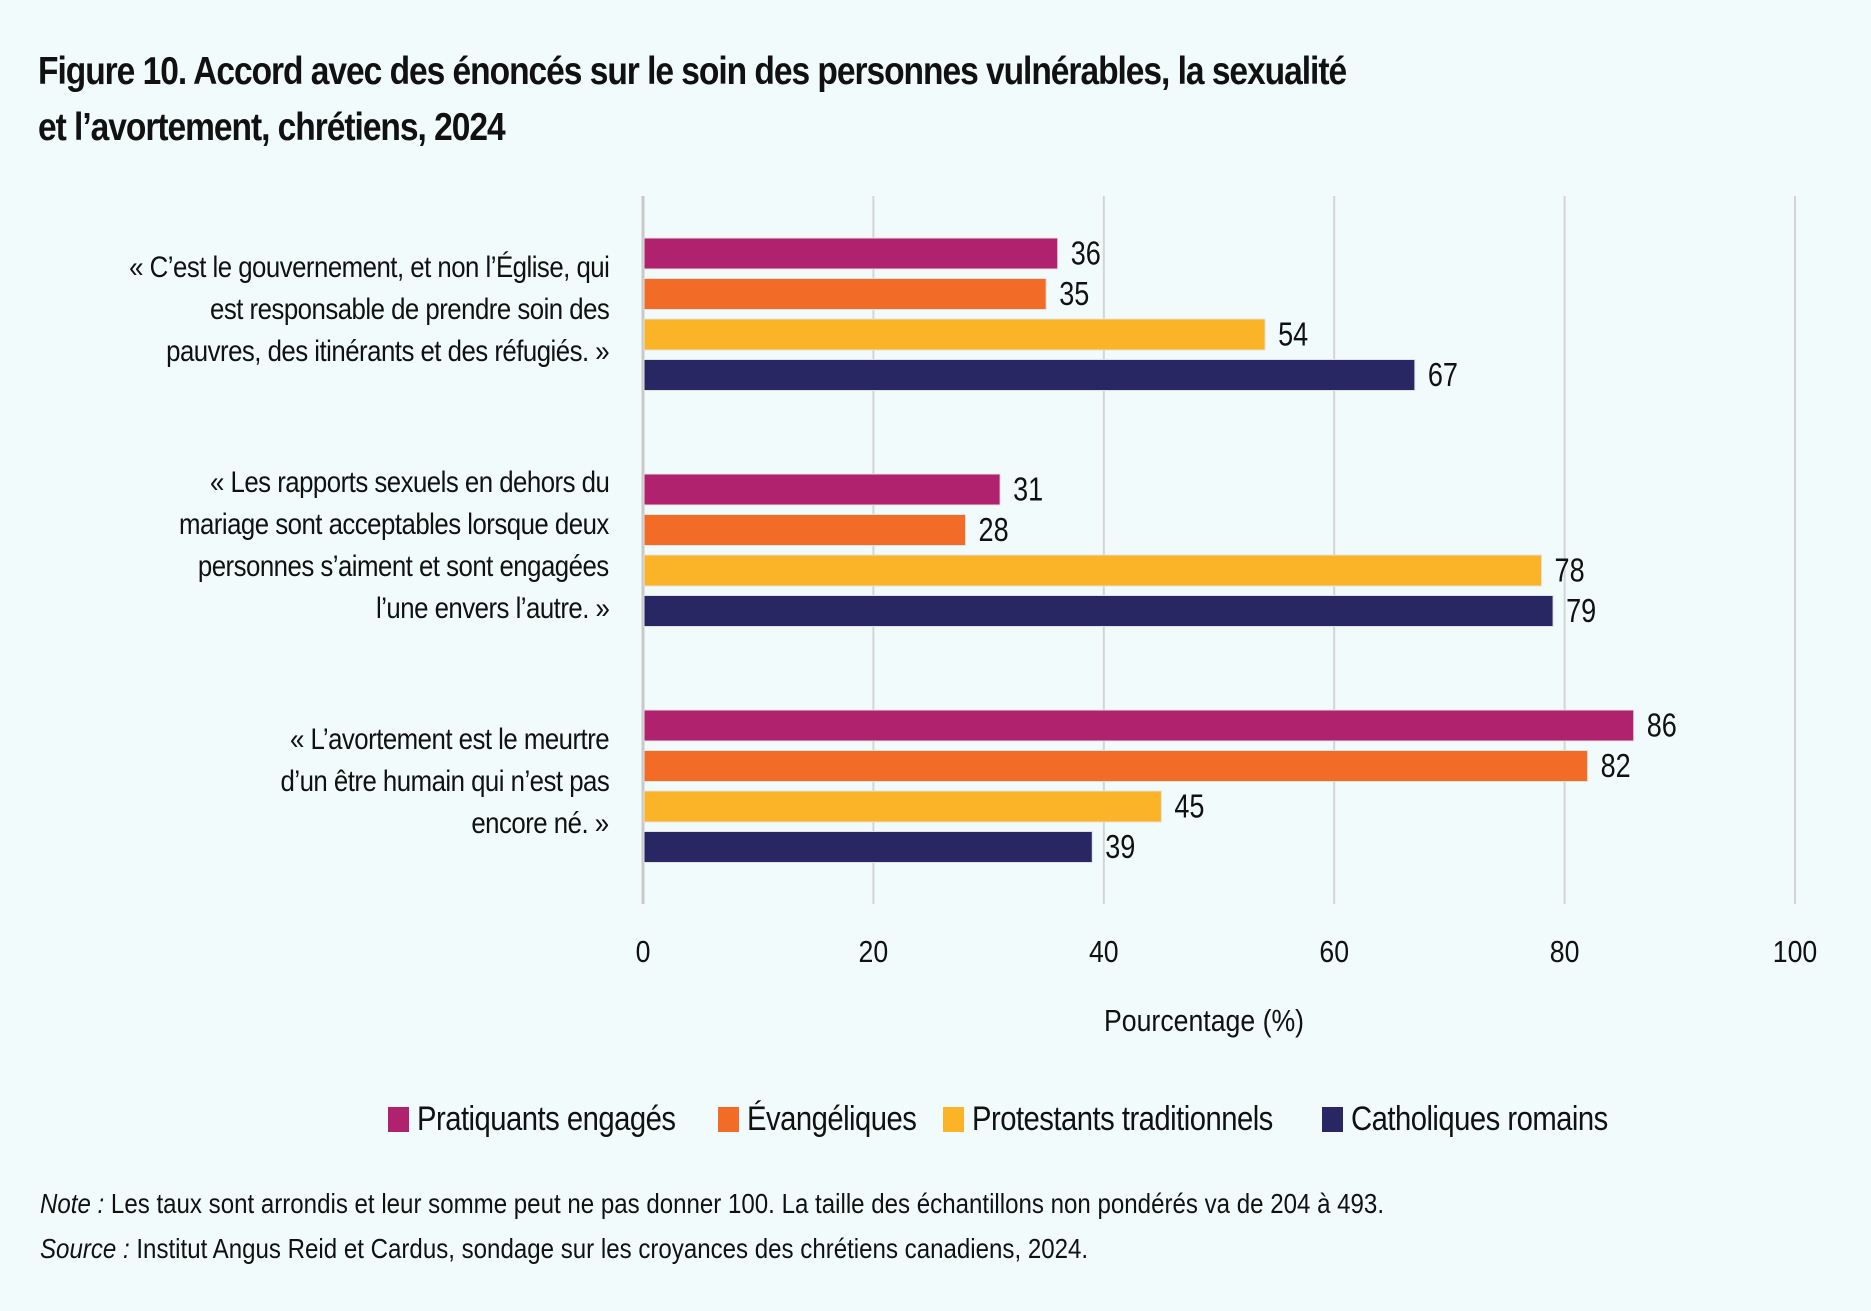  What do you see at coordinates (492, 609) in the screenshot?
I see `category-label-line: l’une envers l’autre. »` at bounding box center [492, 609].